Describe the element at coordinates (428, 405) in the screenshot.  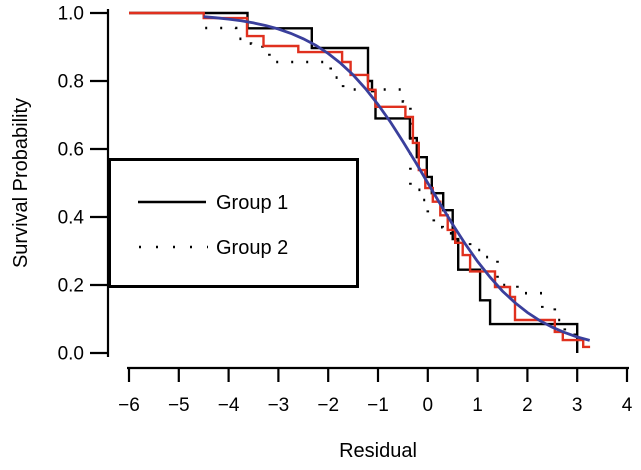
I see `x-tick-label: 0` at that location.